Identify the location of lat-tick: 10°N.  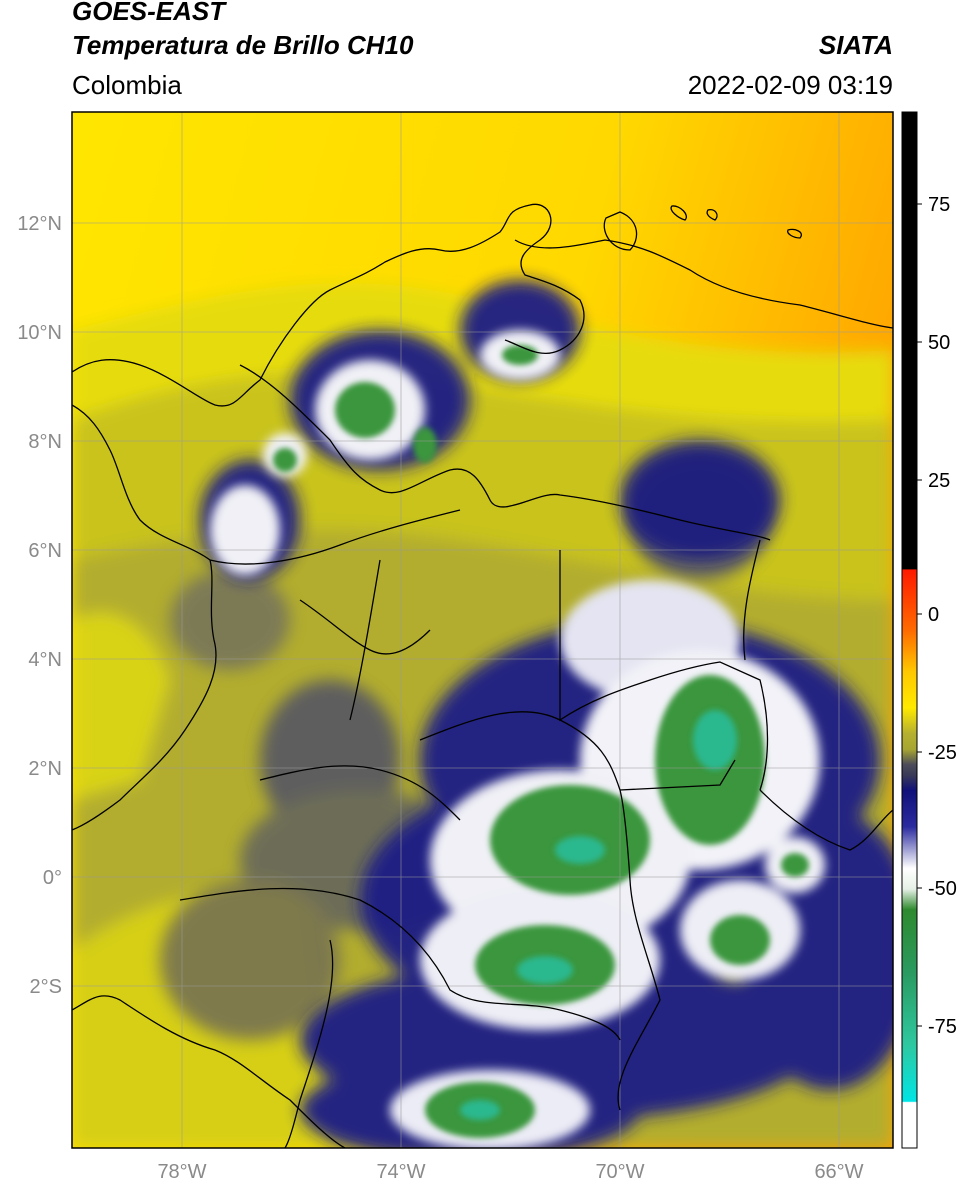
(39, 333).